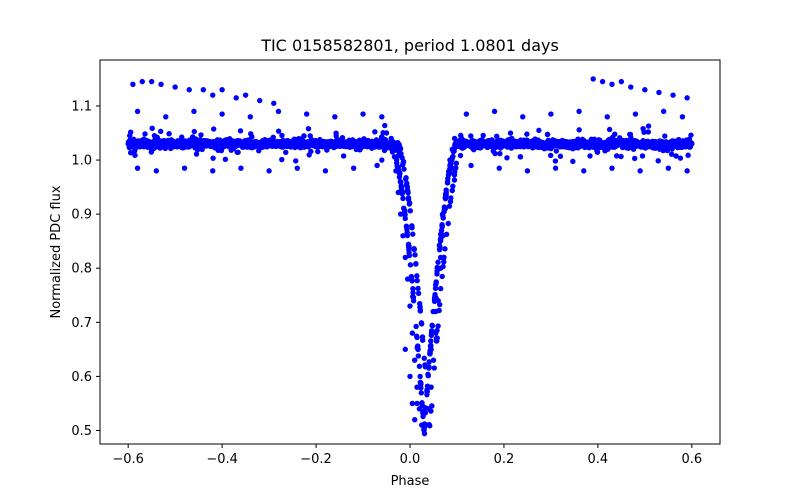  What do you see at coordinates (81, 269) in the screenshot?
I see `y-tick-label: 0.8` at bounding box center [81, 269].